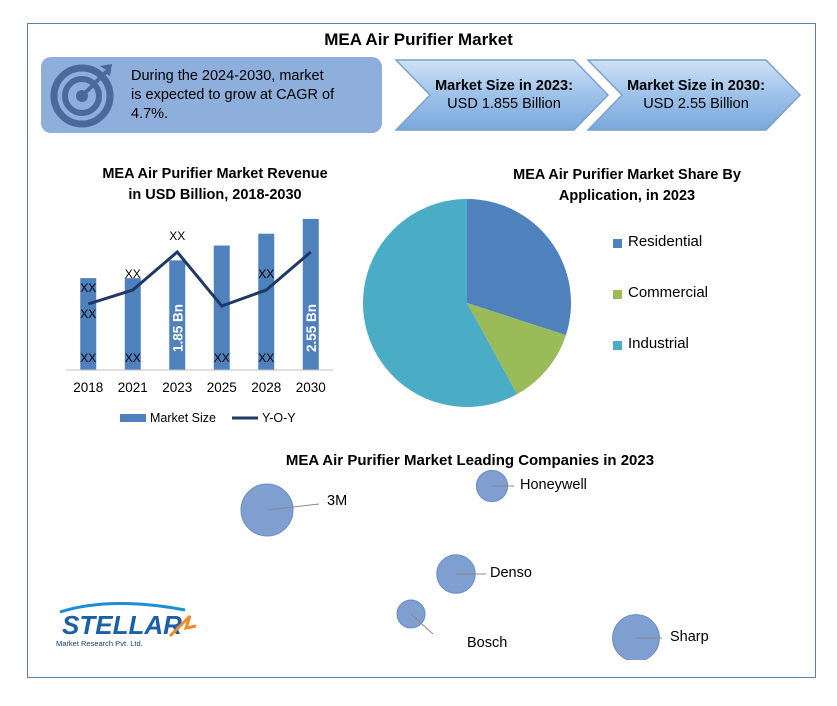 The width and height of the screenshot is (837, 706). Describe the element at coordinates (177, 387) in the screenshot. I see `x-tick-2023: 2023` at that location.